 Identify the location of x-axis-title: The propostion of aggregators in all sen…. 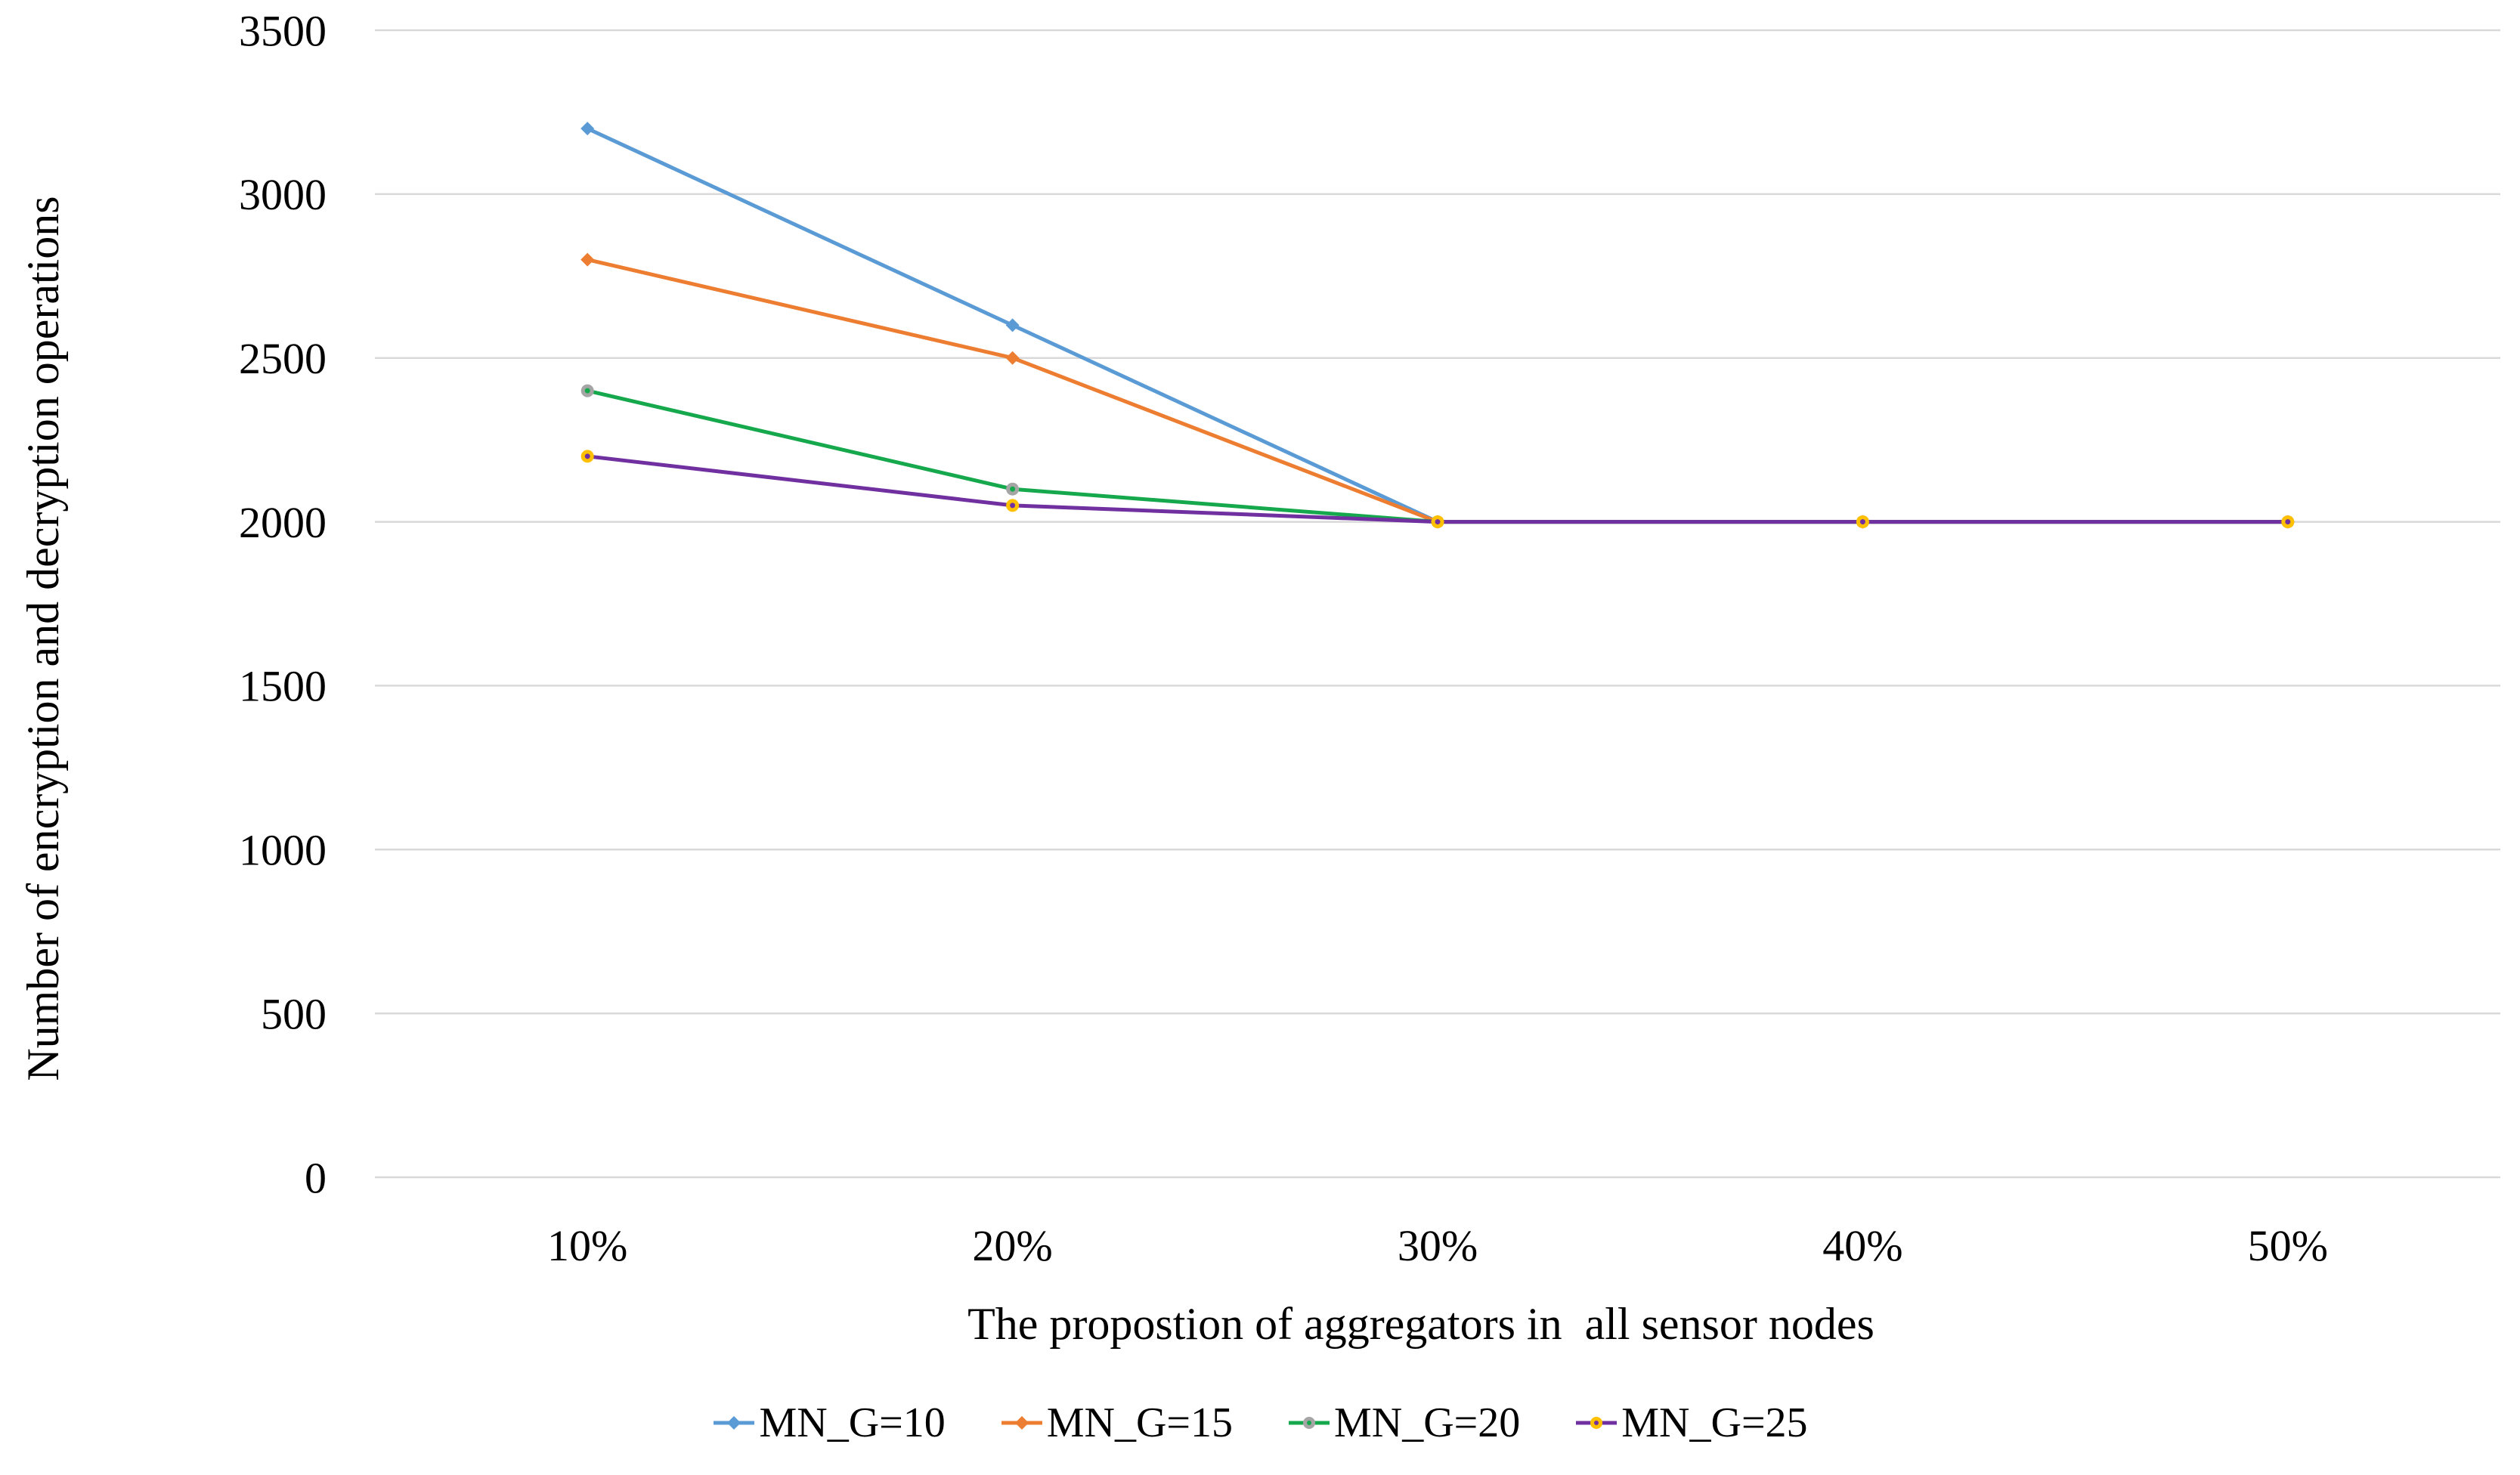
(1421, 1324).